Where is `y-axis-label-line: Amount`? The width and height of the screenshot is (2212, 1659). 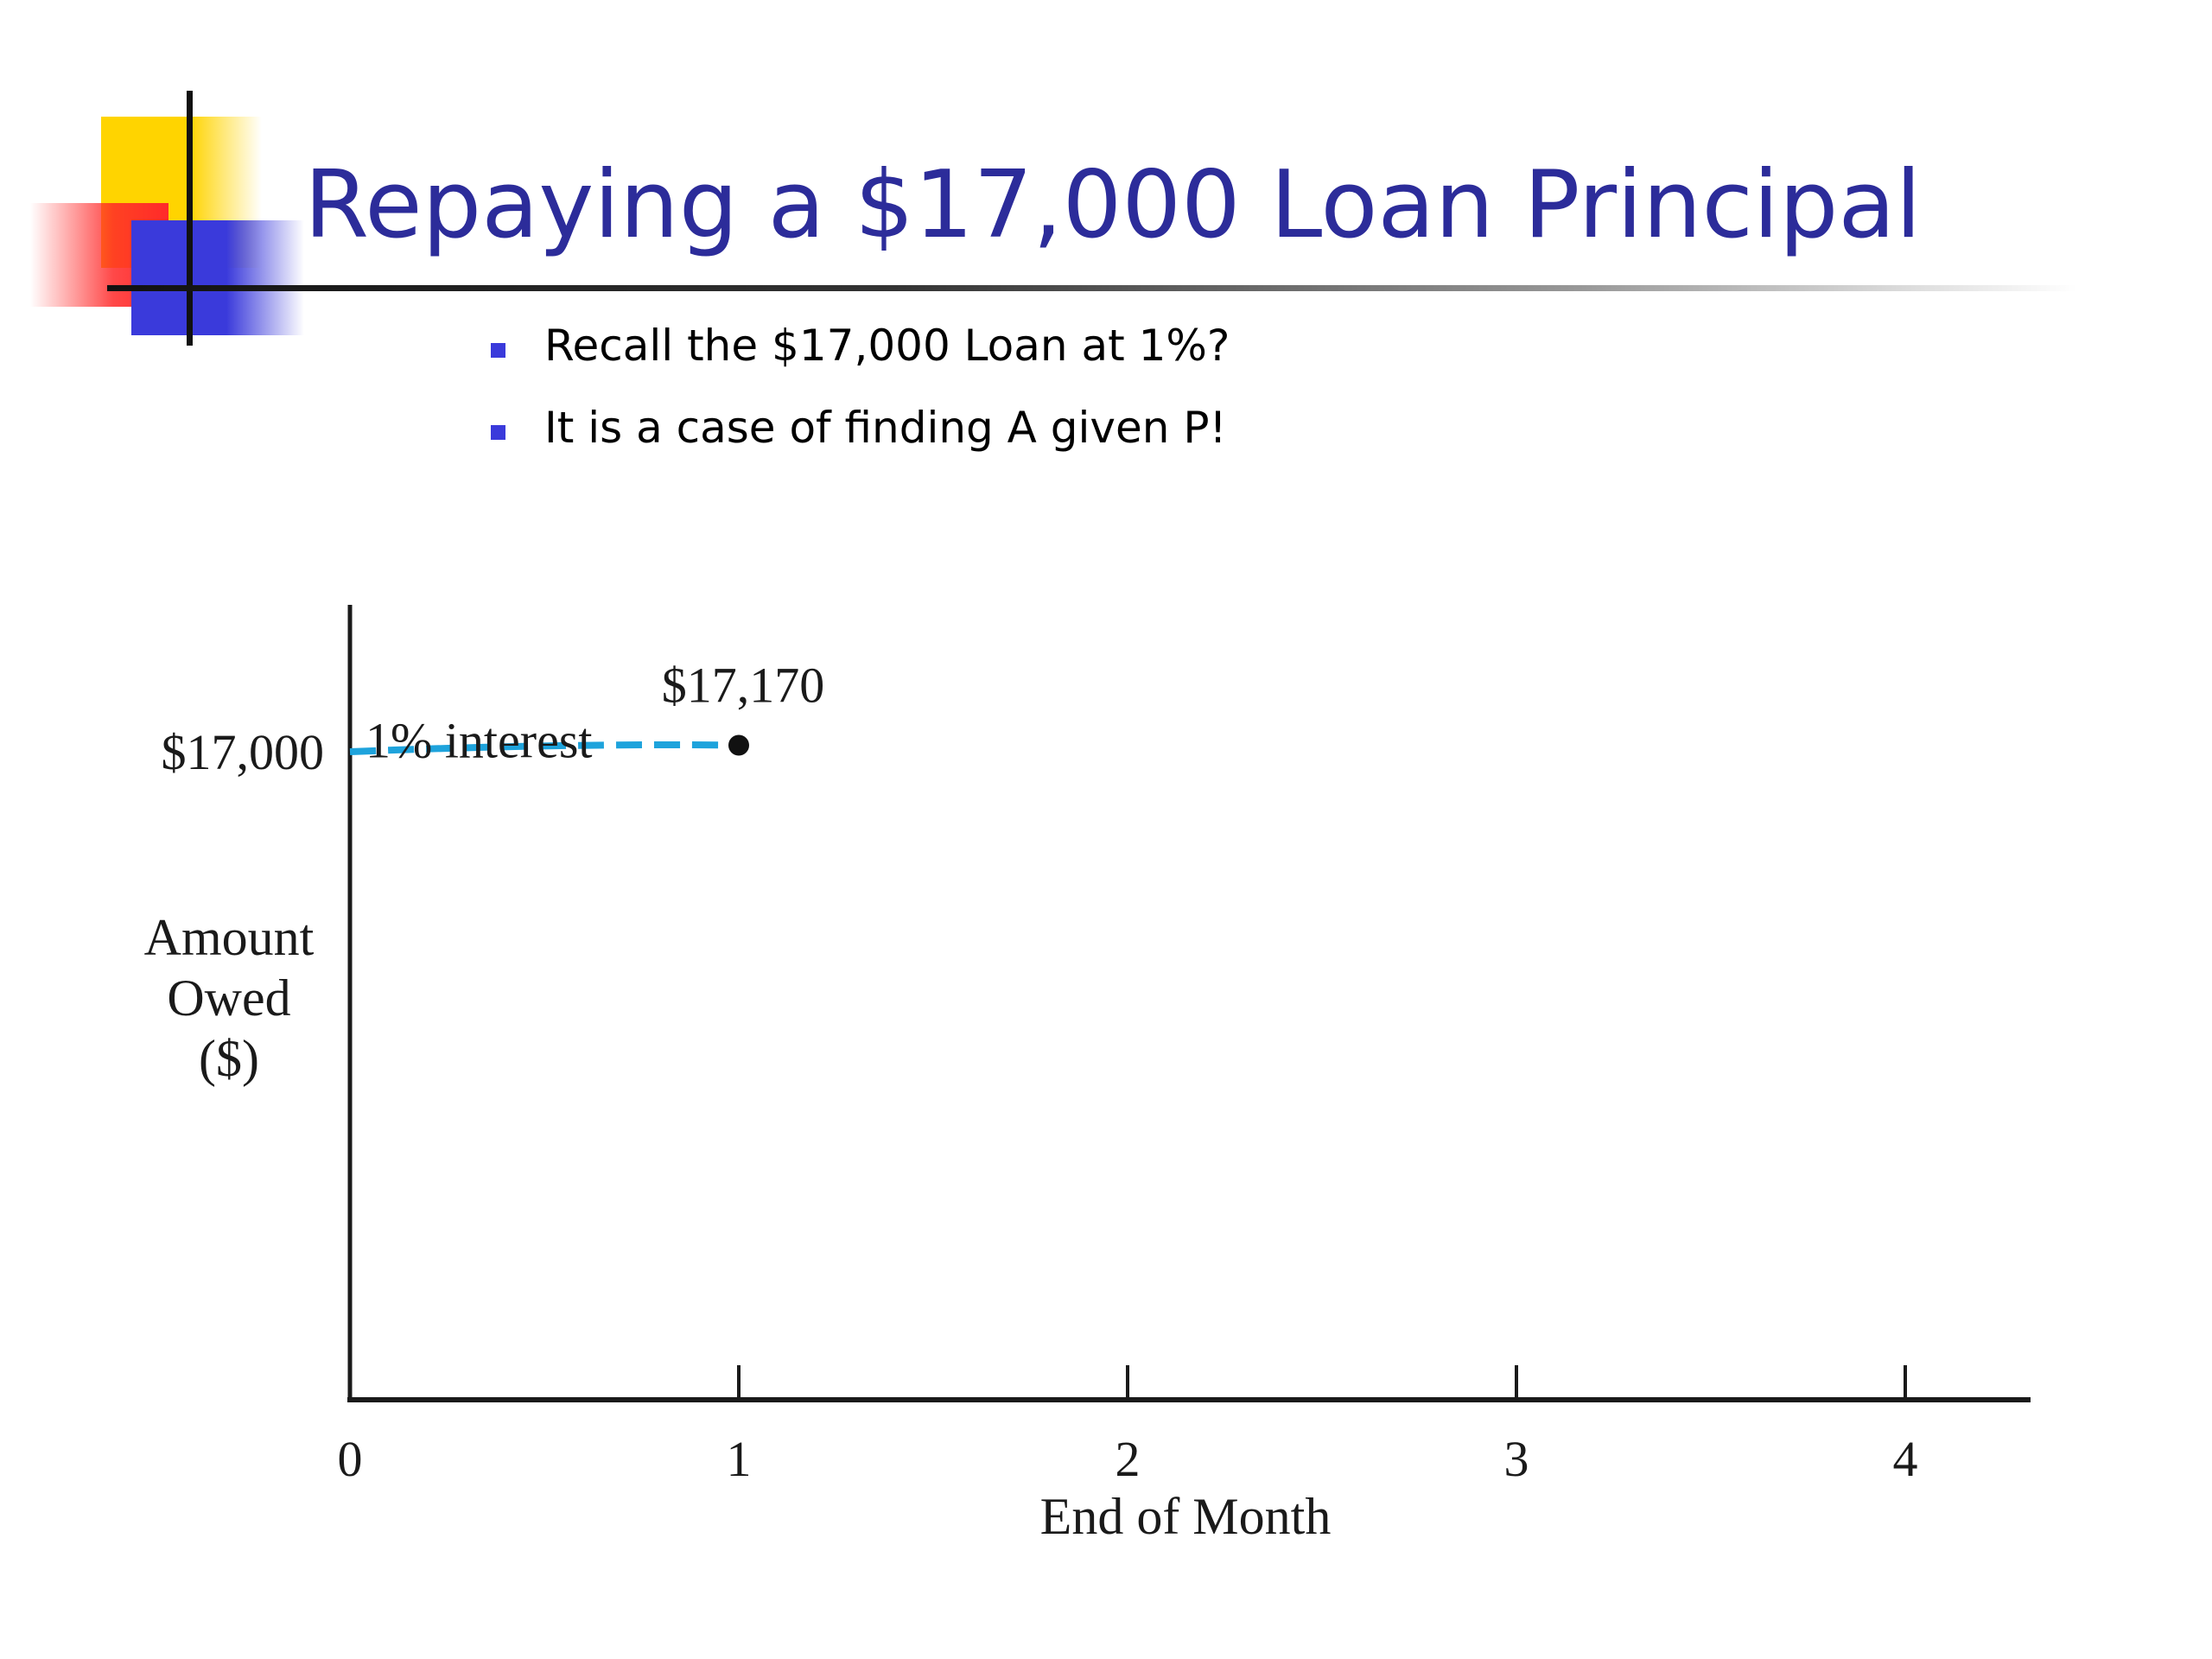
y-axis-label-line: Amount is located at coordinates (230, 937).